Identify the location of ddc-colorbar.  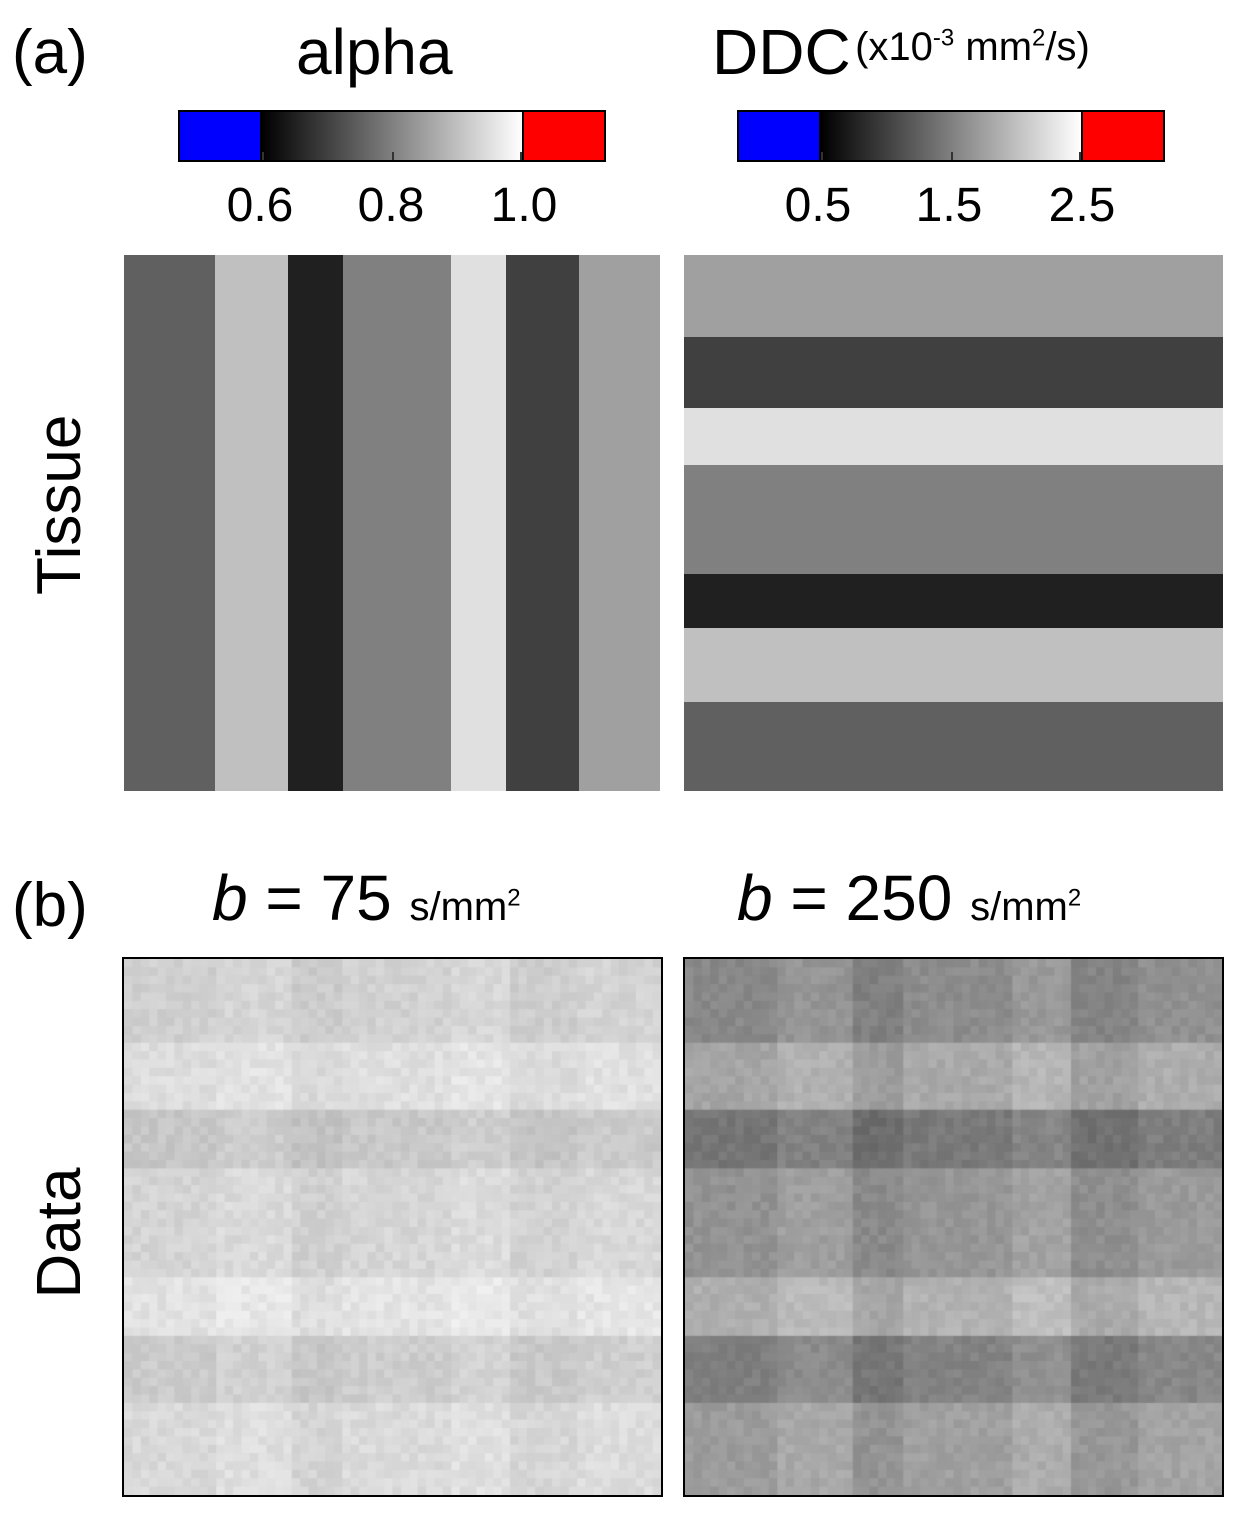
(951, 136).